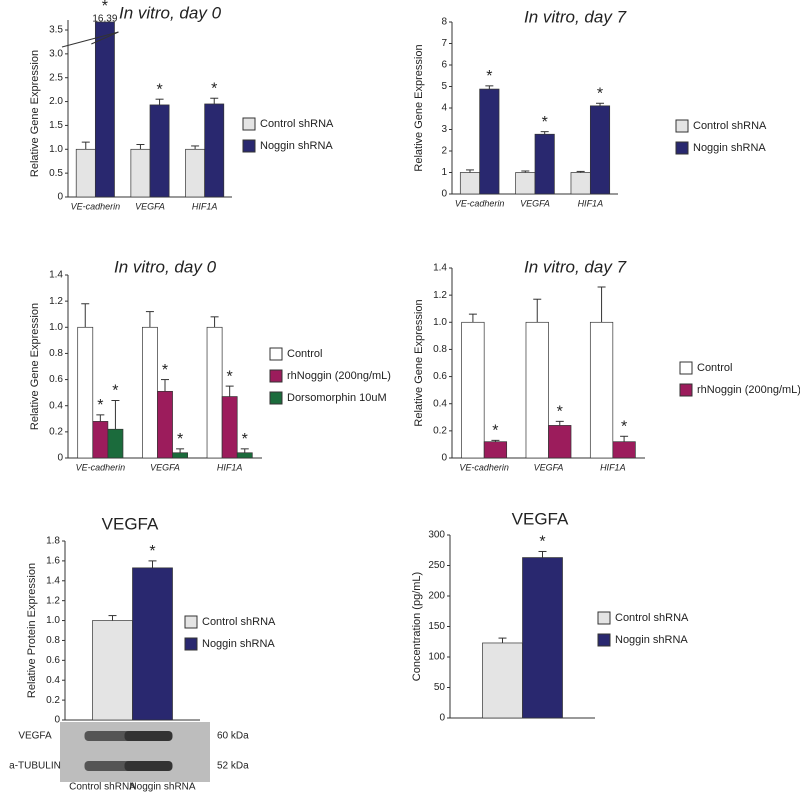 The height and width of the screenshot is (798, 800). Describe the element at coordinates (165, 266) in the screenshot. I see `chart-title: In vitro, day 0` at that location.